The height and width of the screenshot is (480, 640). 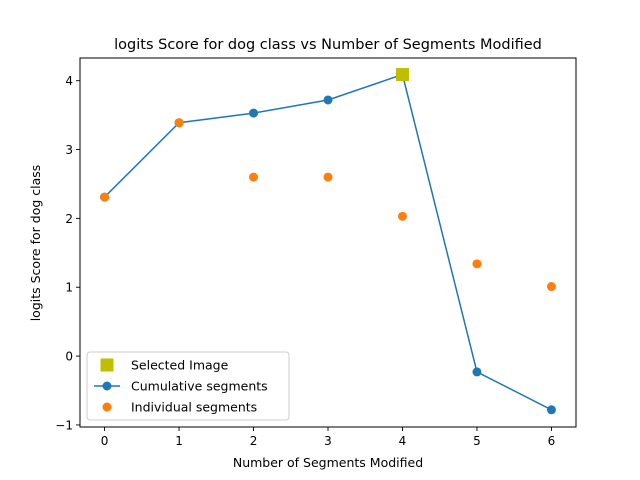 What do you see at coordinates (107, 365) in the screenshot?
I see `legend-swatch-selected-image` at bounding box center [107, 365].